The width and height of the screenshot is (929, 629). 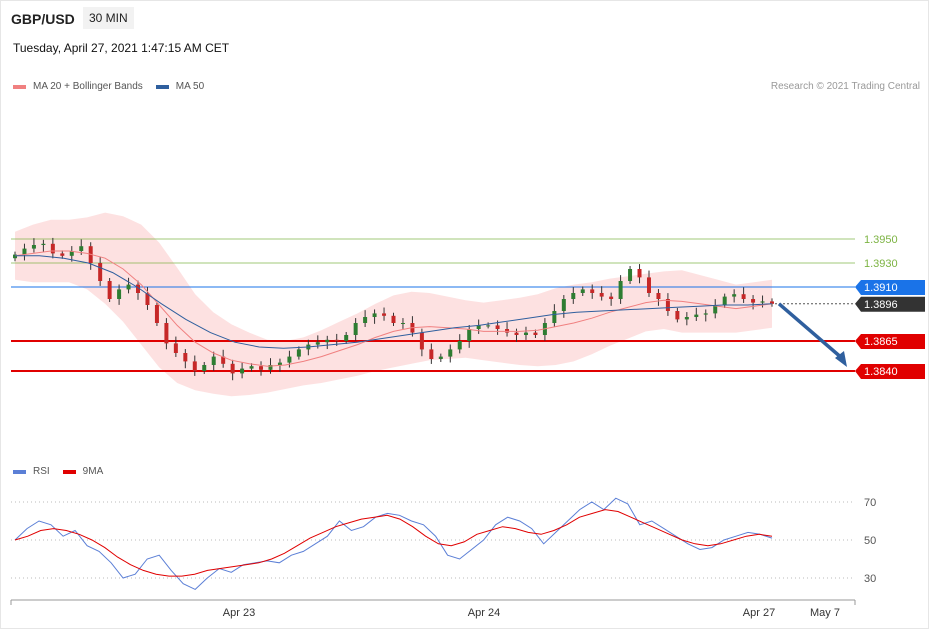 I want to click on level-label-1.3840: 1.3840, so click(x=890, y=371).